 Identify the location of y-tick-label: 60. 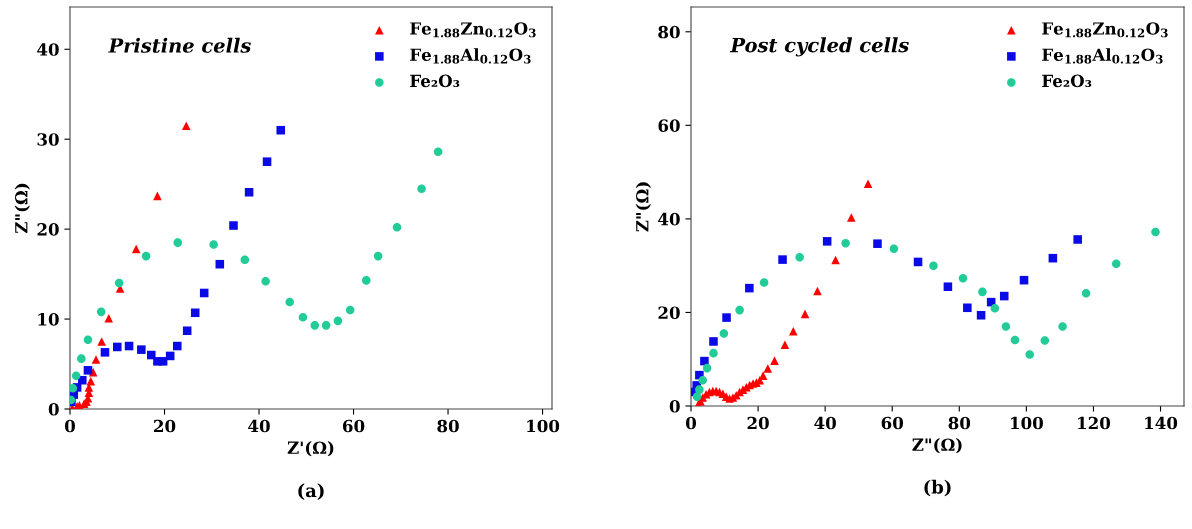
(669, 125).